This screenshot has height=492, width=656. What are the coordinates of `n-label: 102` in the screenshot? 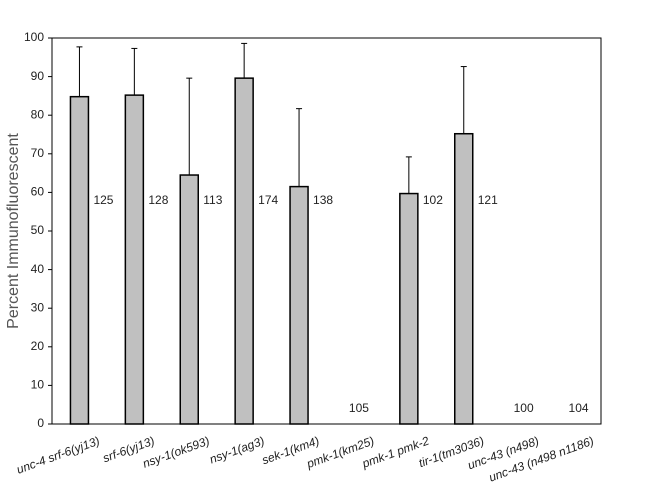 It's located at (433, 200).